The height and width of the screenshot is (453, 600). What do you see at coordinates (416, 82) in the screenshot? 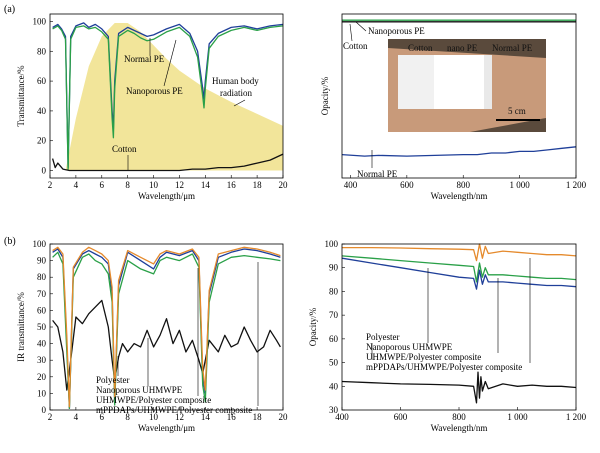
I see `cotton-swatch` at bounding box center [416, 82].